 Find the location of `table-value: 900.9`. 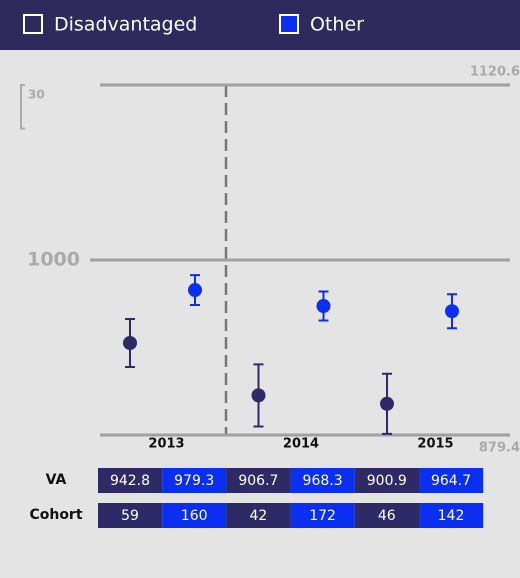

table-value: 900.9 is located at coordinates (387, 481).